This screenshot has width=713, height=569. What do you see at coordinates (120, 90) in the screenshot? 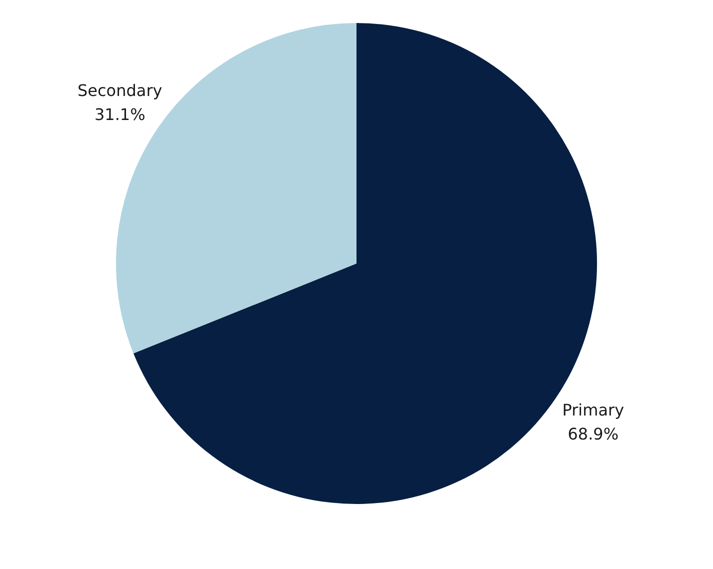
I see `slice-label: Secondary` at bounding box center [120, 90].